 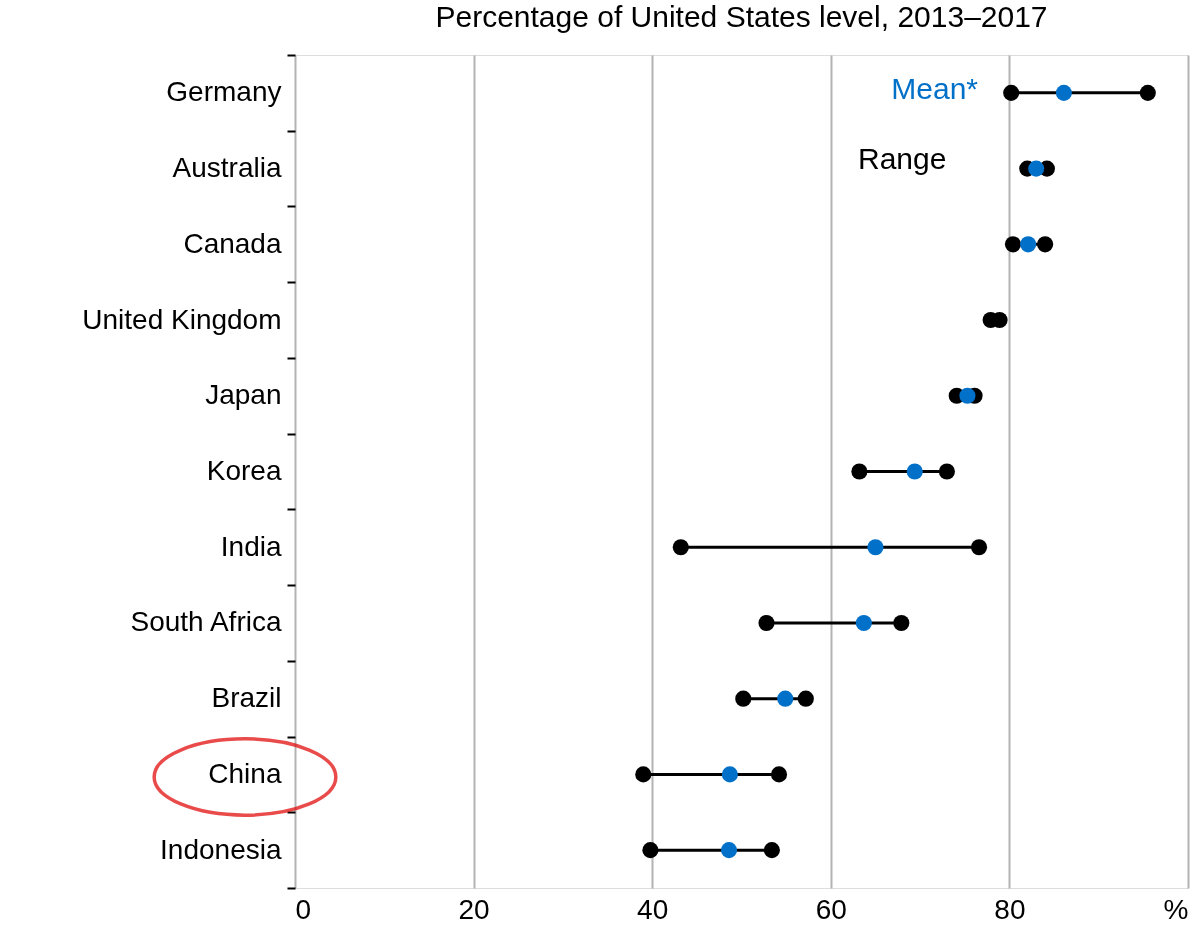 I want to click on y-tick-label: United Kingdom, so click(x=182, y=319).